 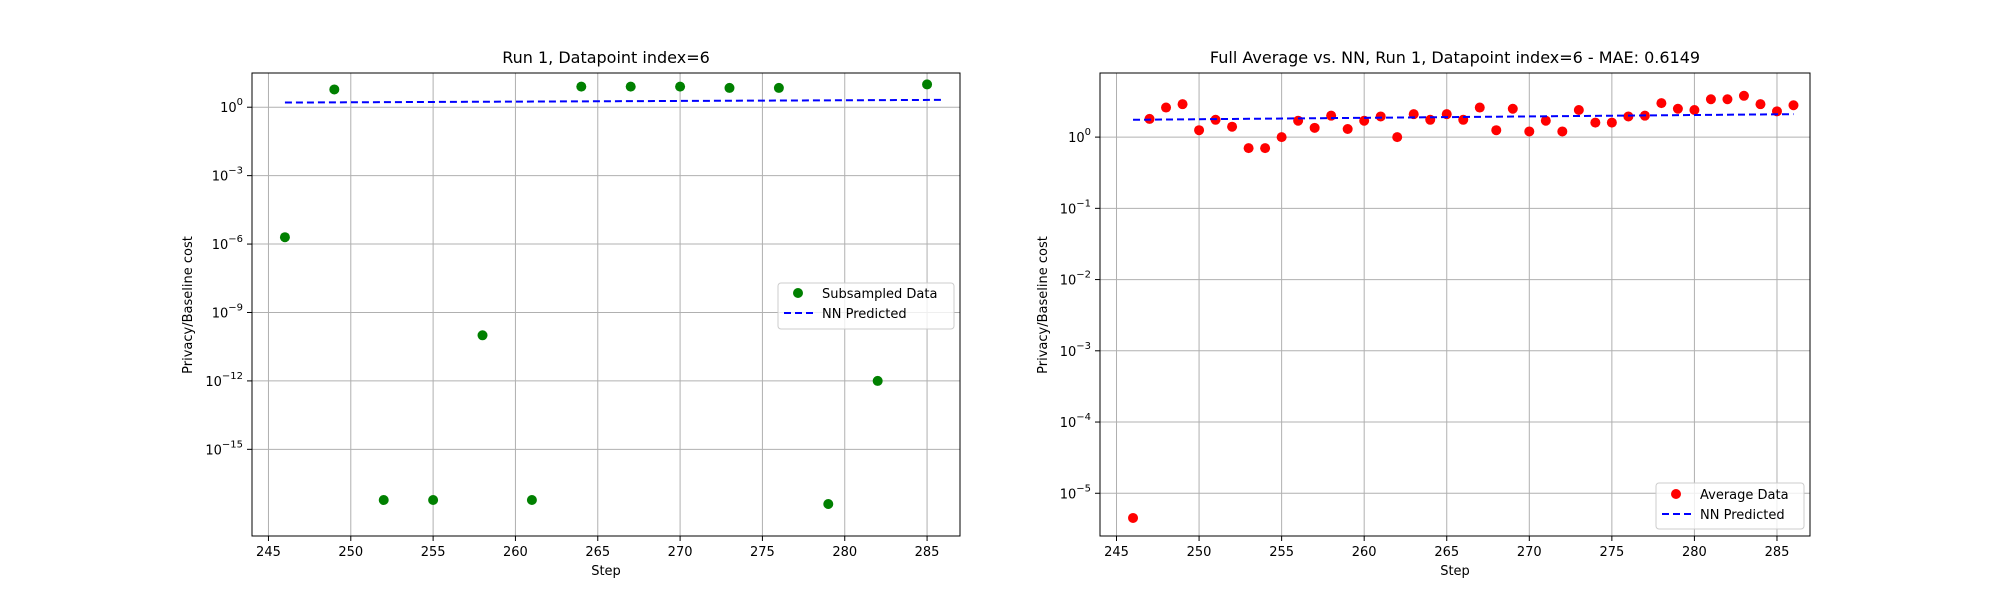 I want to click on y-tick-label: 10⁻², so click(x=1075, y=279).